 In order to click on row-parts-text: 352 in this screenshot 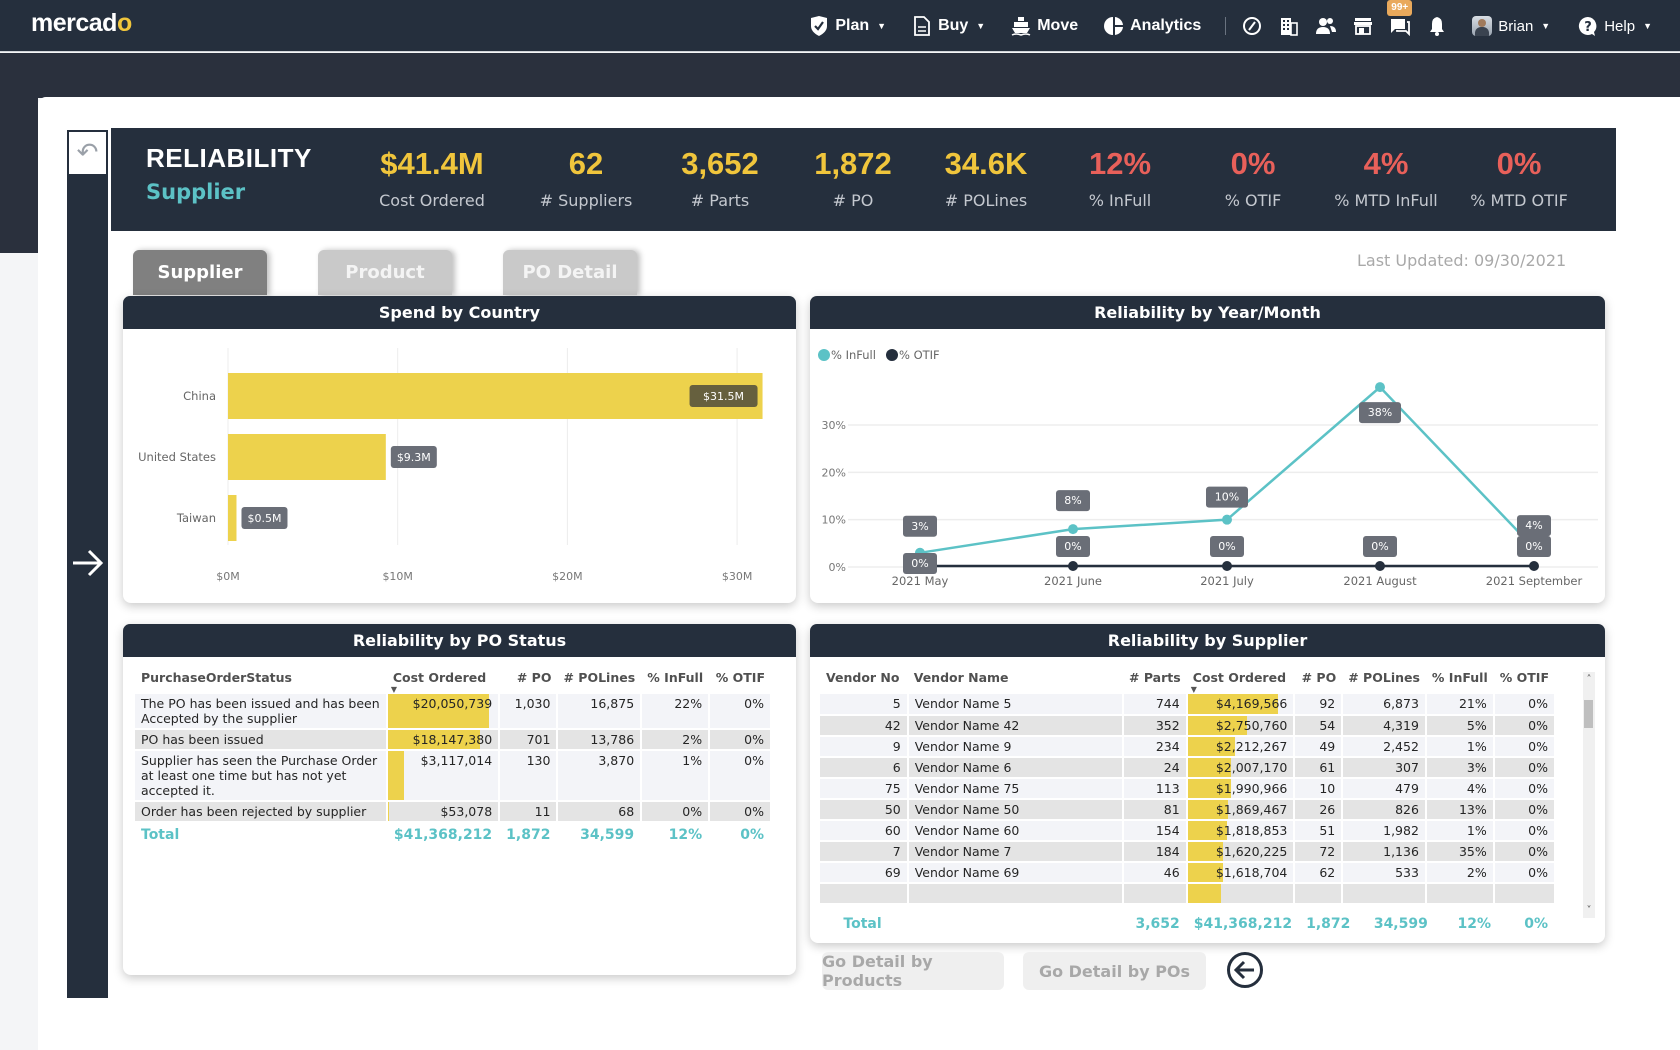, I will do `click(1167, 725)`.